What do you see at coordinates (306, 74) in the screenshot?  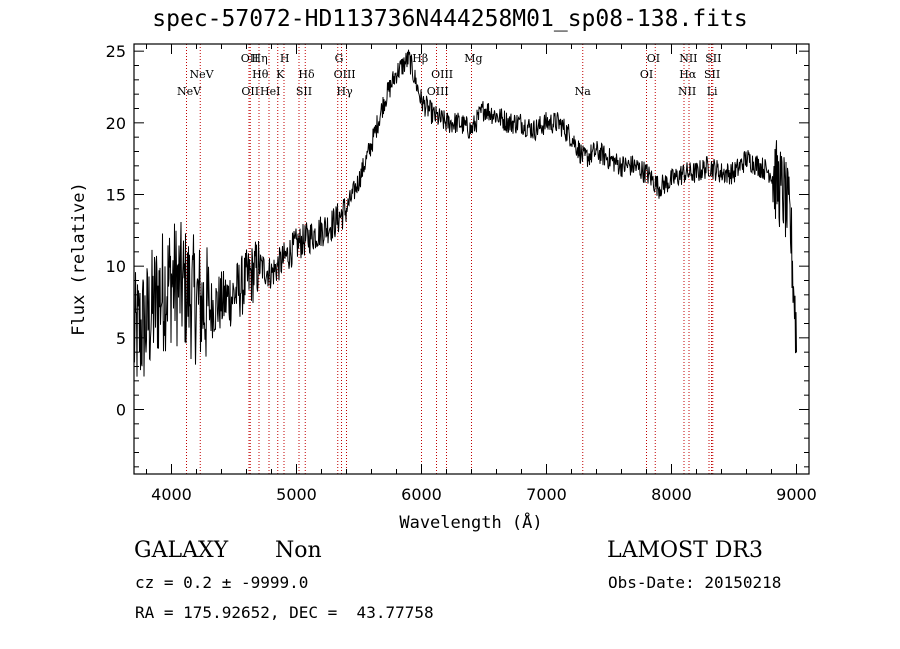 I see `line-label: Hδ` at bounding box center [306, 74].